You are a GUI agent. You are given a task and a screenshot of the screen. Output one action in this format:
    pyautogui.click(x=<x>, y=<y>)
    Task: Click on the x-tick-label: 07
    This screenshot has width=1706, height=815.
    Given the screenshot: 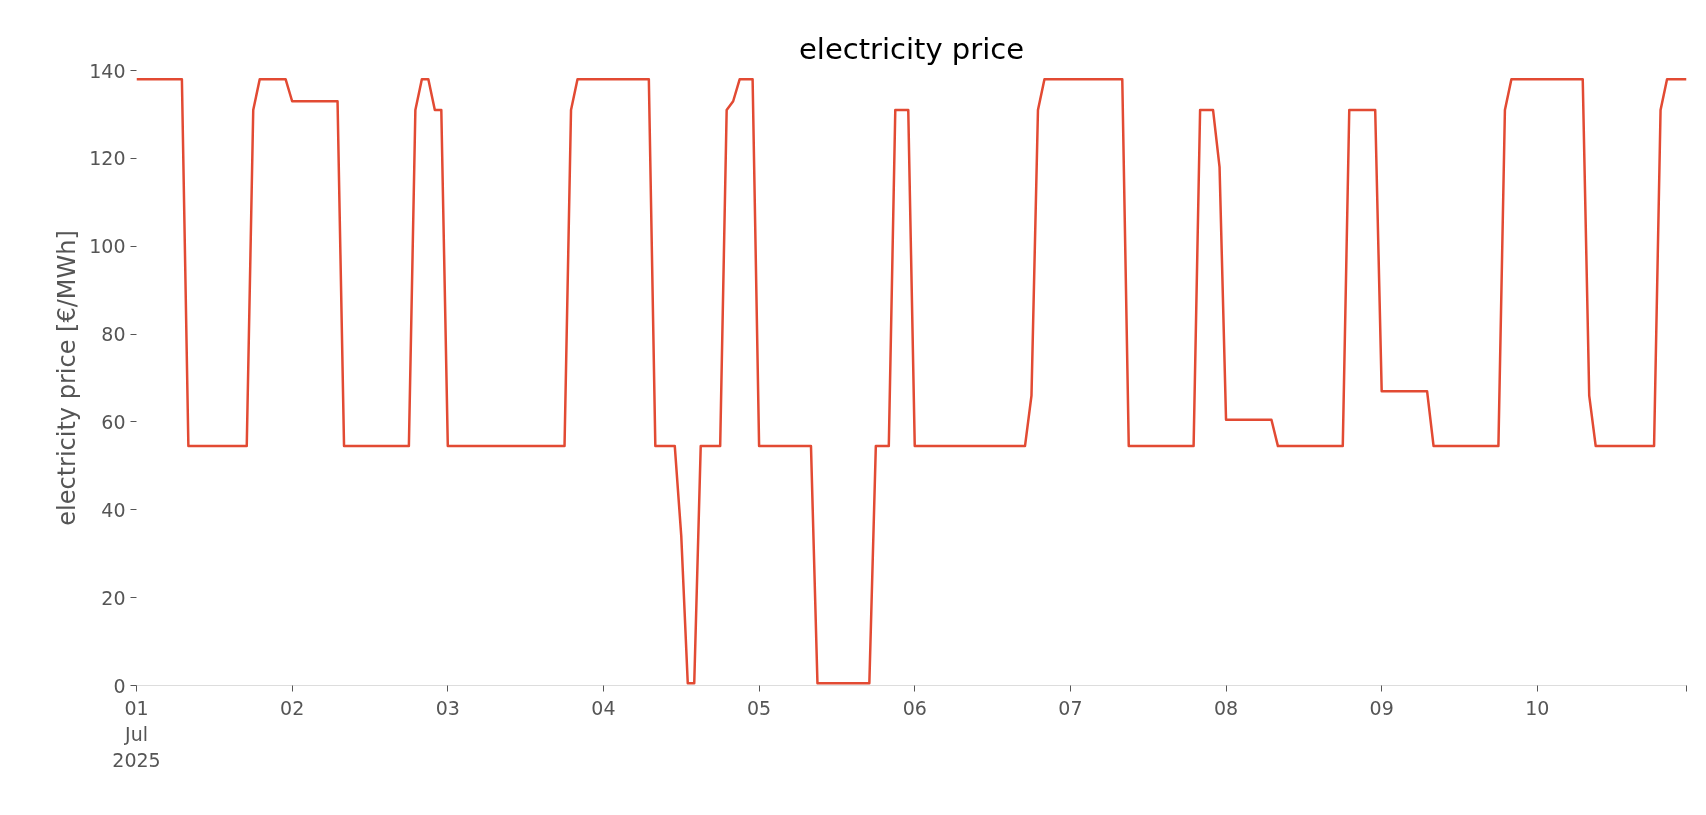 What is the action you would take?
    pyautogui.click(x=1070, y=707)
    